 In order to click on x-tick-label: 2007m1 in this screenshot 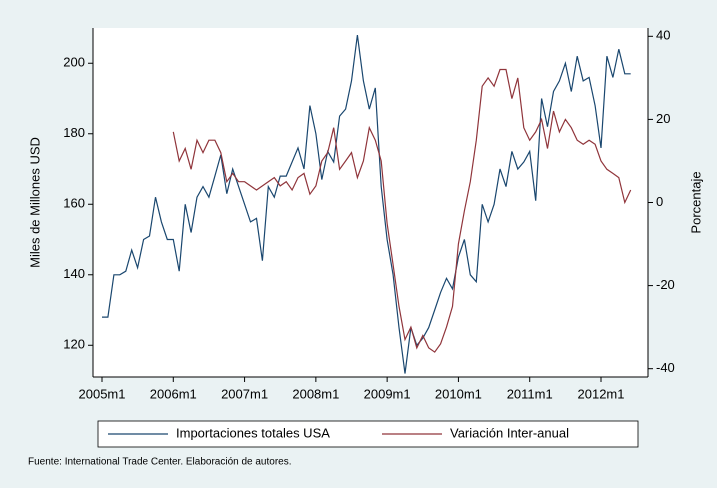, I will do `click(244, 393)`.